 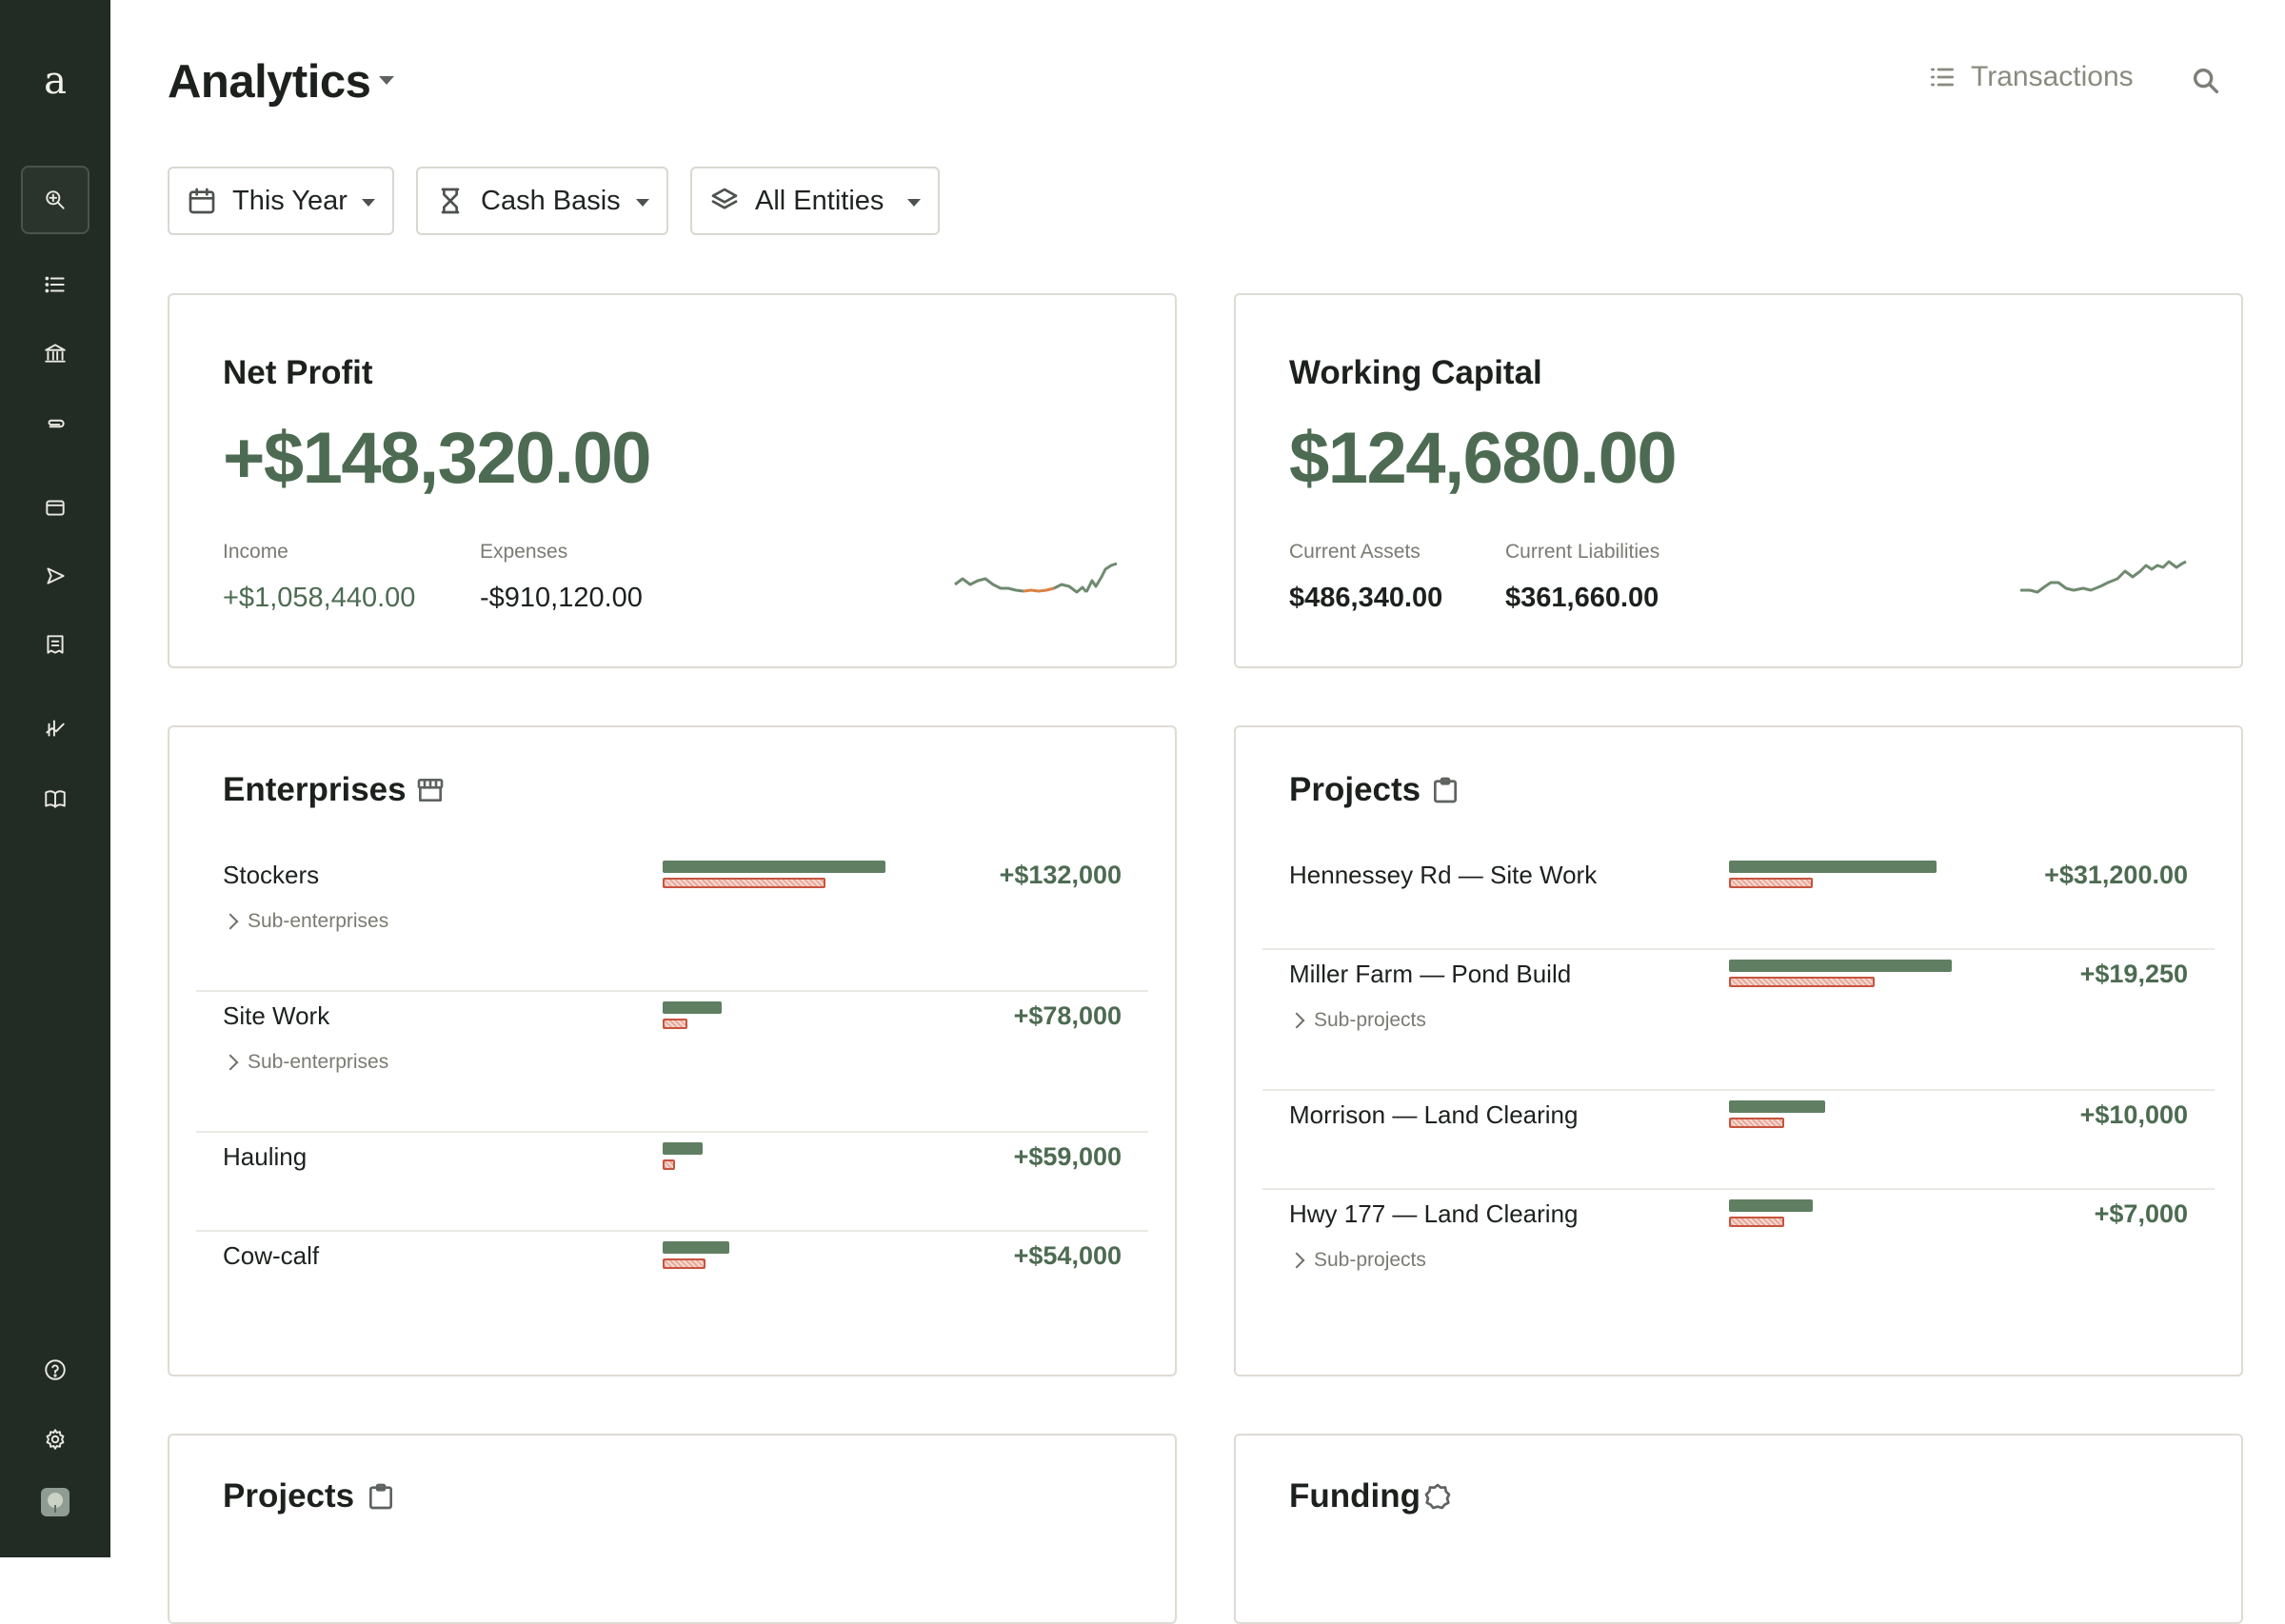 I want to click on sidebar-item-book, so click(x=55, y=798).